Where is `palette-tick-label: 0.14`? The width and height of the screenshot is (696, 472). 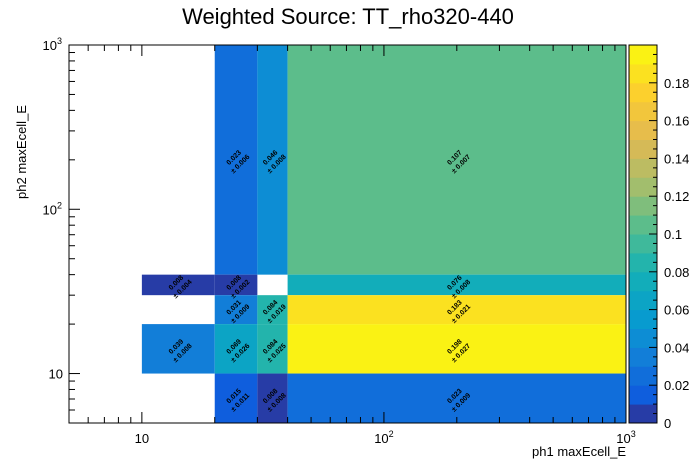
palette-tick-label: 0.14 is located at coordinates (676, 158).